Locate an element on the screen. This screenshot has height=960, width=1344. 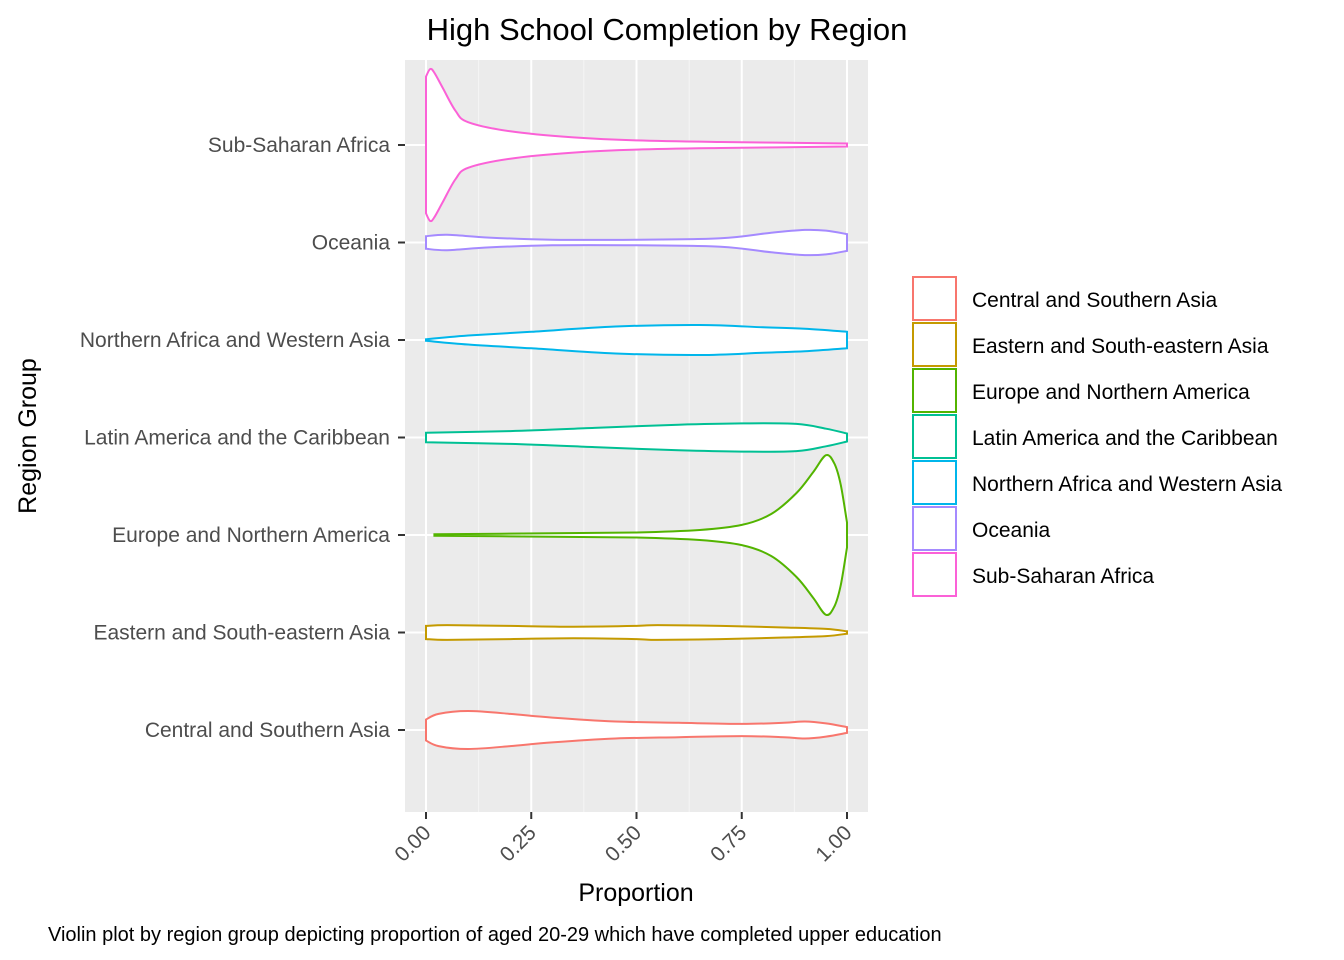
x-tick-label: 0.00 is located at coordinates (412, 843).